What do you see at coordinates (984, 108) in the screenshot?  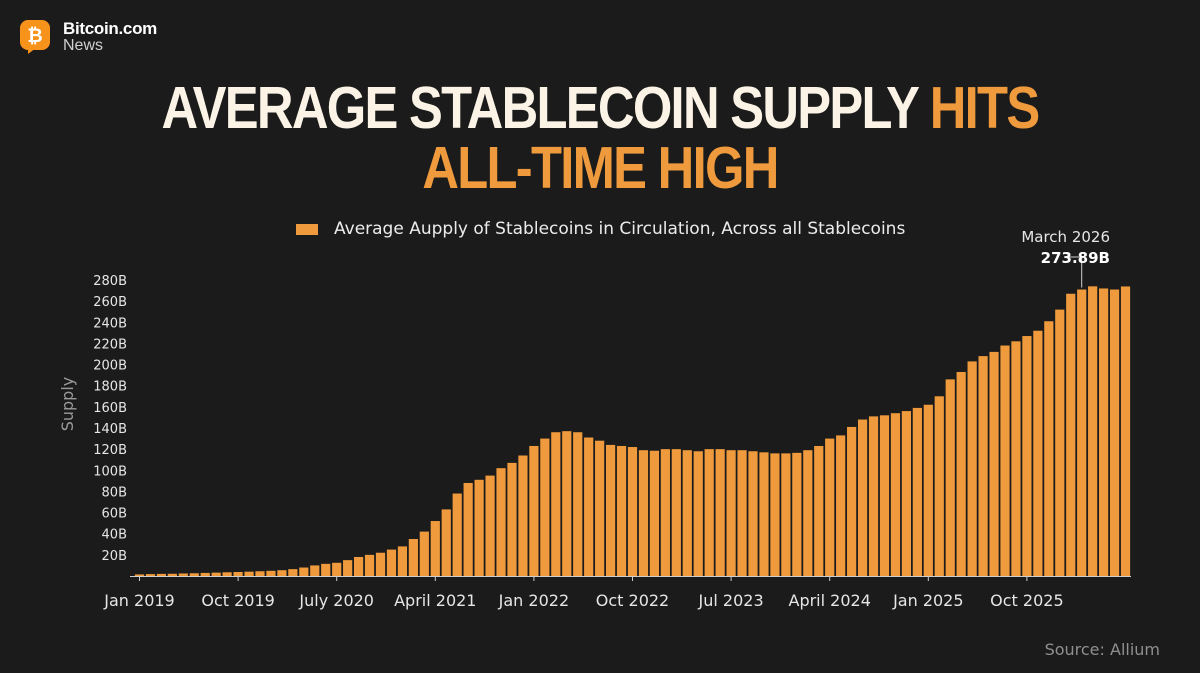 I see `title-line1-orange: HITS` at bounding box center [984, 108].